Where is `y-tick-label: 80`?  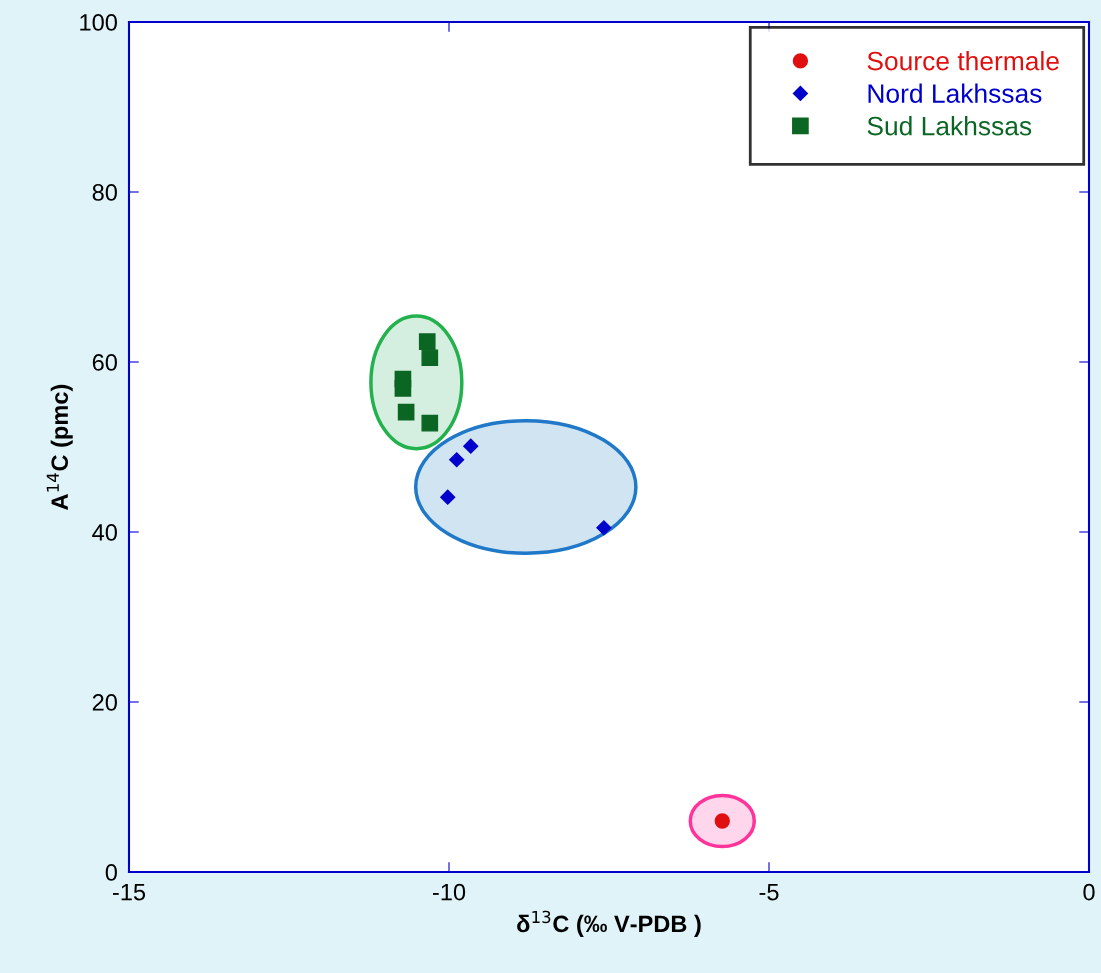
y-tick-label: 80 is located at coordinates (104, 192).